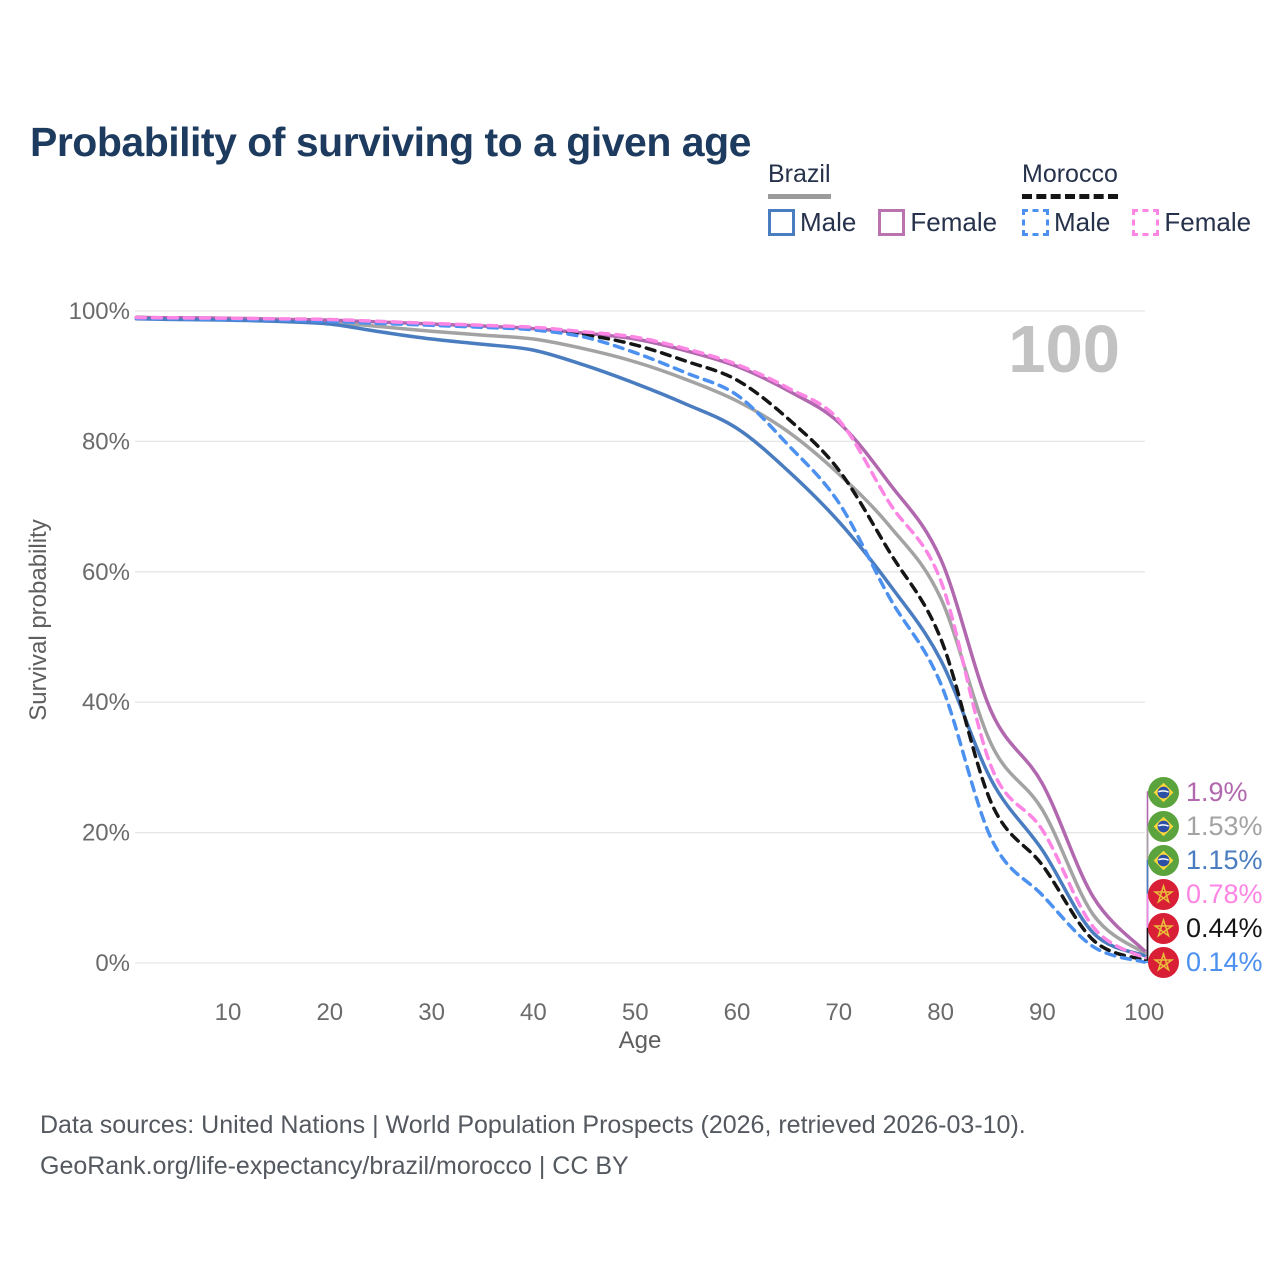  I want to click on end-label-row-morocco-both-sexes: 0.44%, so click(1205, 928).